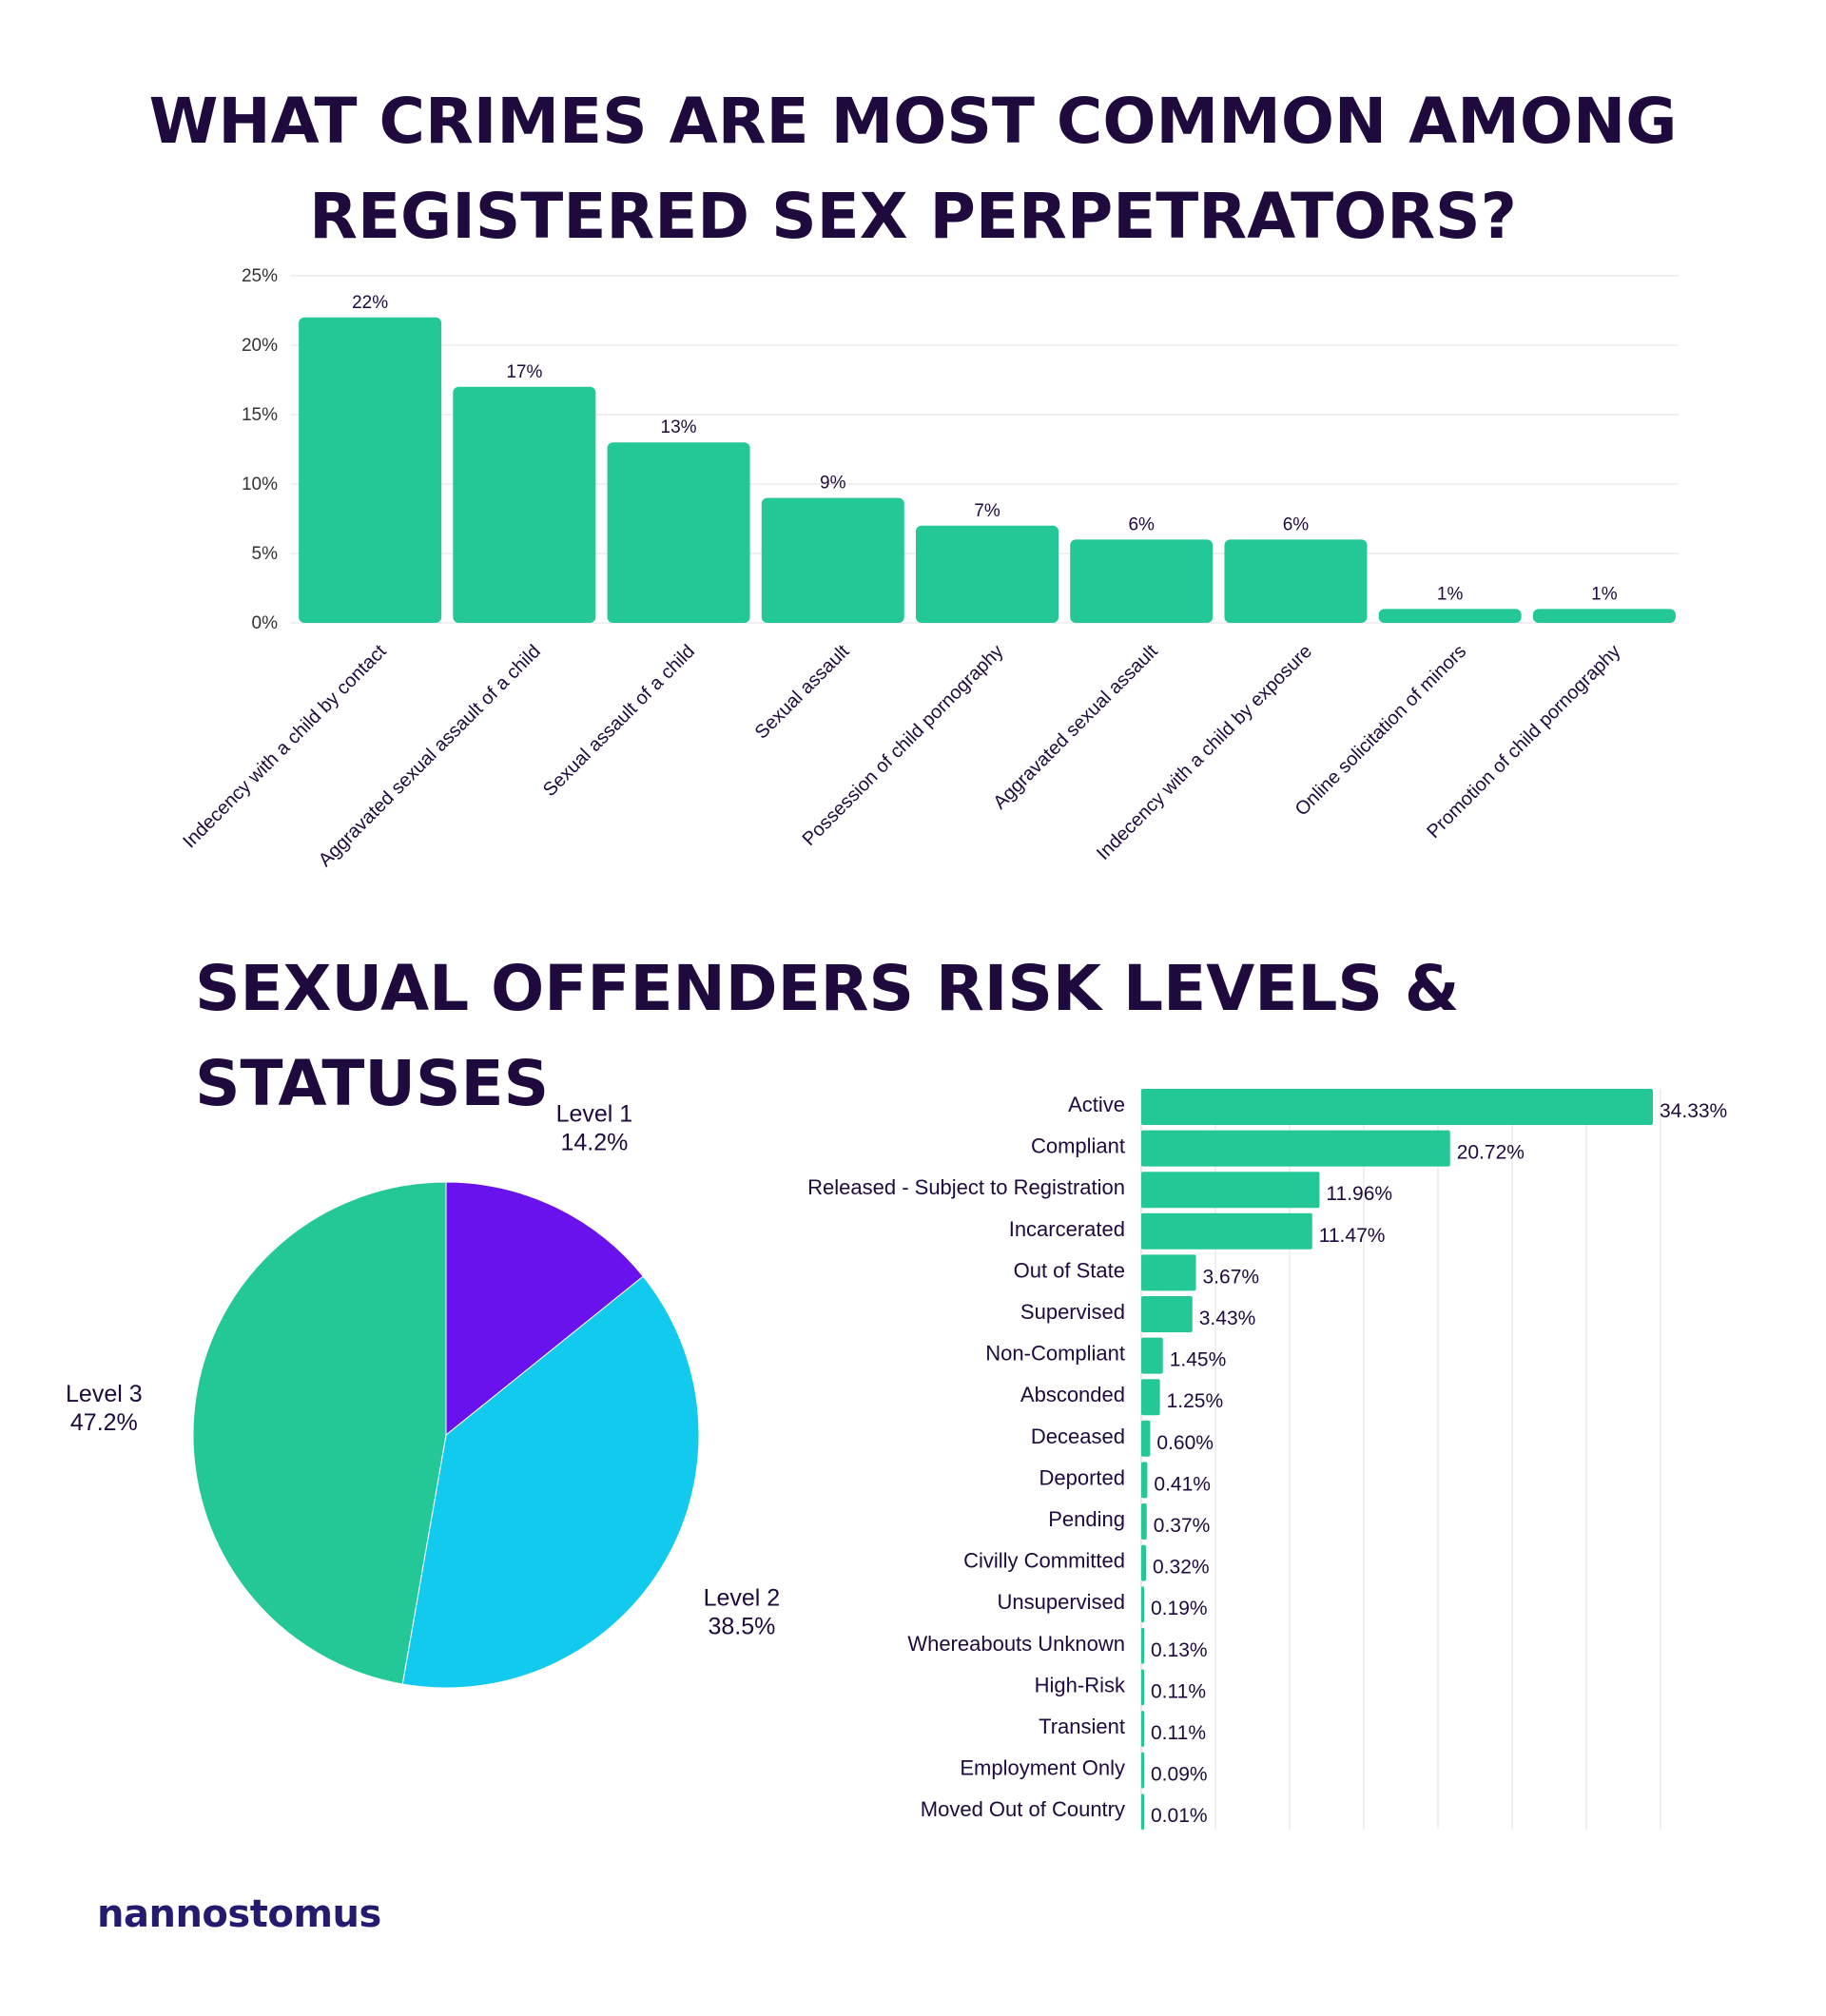 The height and width of the screenshot is (2016, 1826). Describe the element at coordinates (1491, 1153) in the screenshot. I see `bar-value-label: 20.72%` at that location.